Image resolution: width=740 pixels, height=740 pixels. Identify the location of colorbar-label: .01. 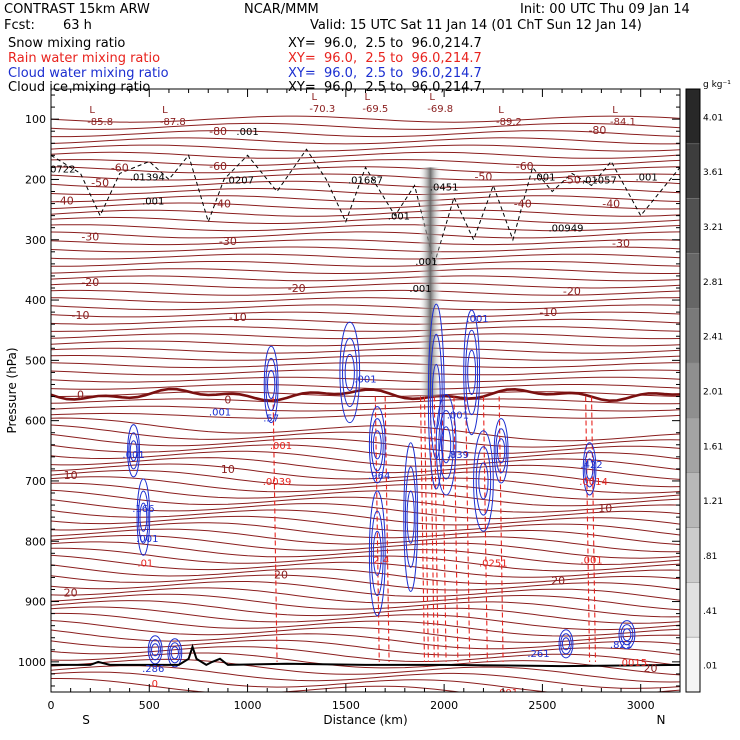
(710, 667).